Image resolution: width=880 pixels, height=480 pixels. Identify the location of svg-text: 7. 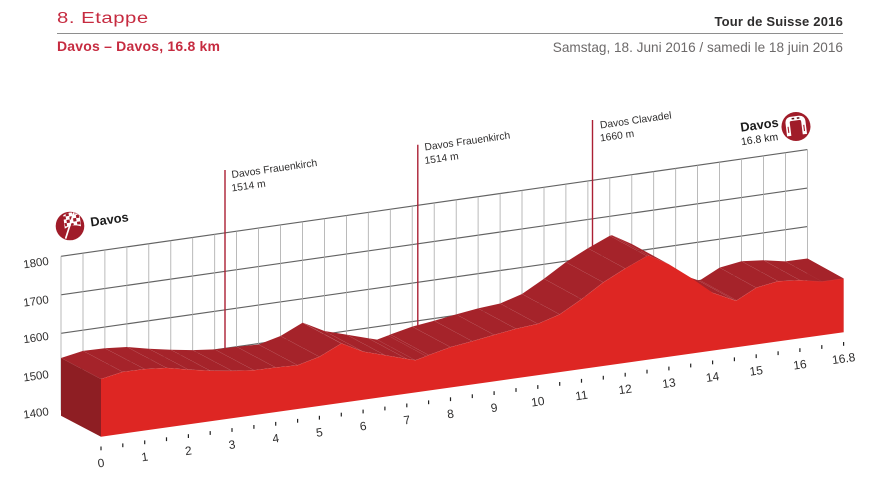
(407, 420).